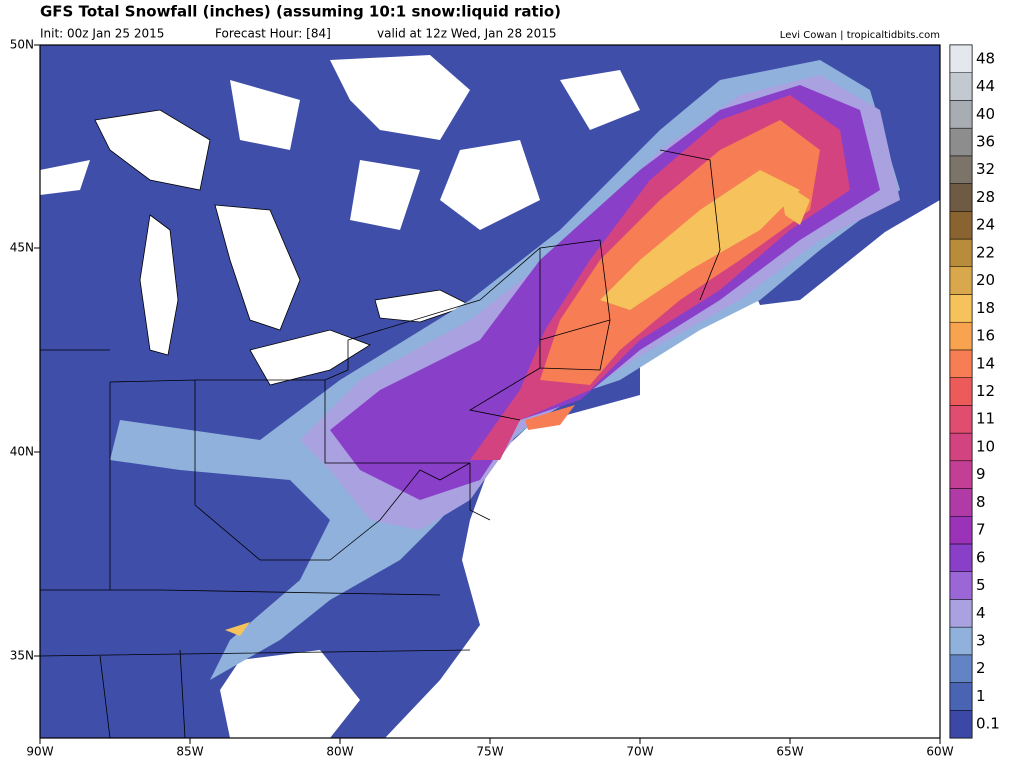 Image resolution: width=1024 pixels, height=768 pixels. What do you see at coordinates (860, 35) in the screenshot?
I see `credit: Levi Cowan | tropicaltidbits.com` at bounding box center [860, 35].